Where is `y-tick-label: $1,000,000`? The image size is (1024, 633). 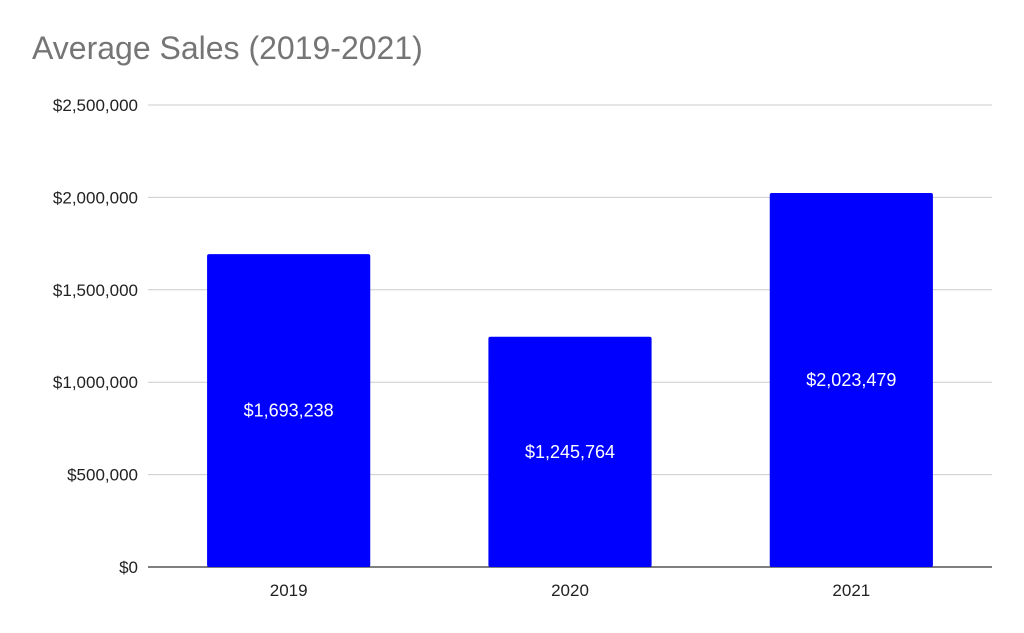 y-tick-label: $1,000,000 is located at coordinates (95, 382).